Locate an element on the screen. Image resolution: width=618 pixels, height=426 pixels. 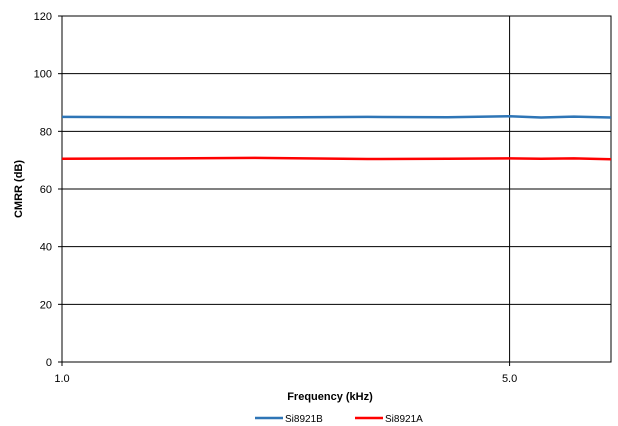
y-tick-label: 0 is located at coordinates (49, 363).